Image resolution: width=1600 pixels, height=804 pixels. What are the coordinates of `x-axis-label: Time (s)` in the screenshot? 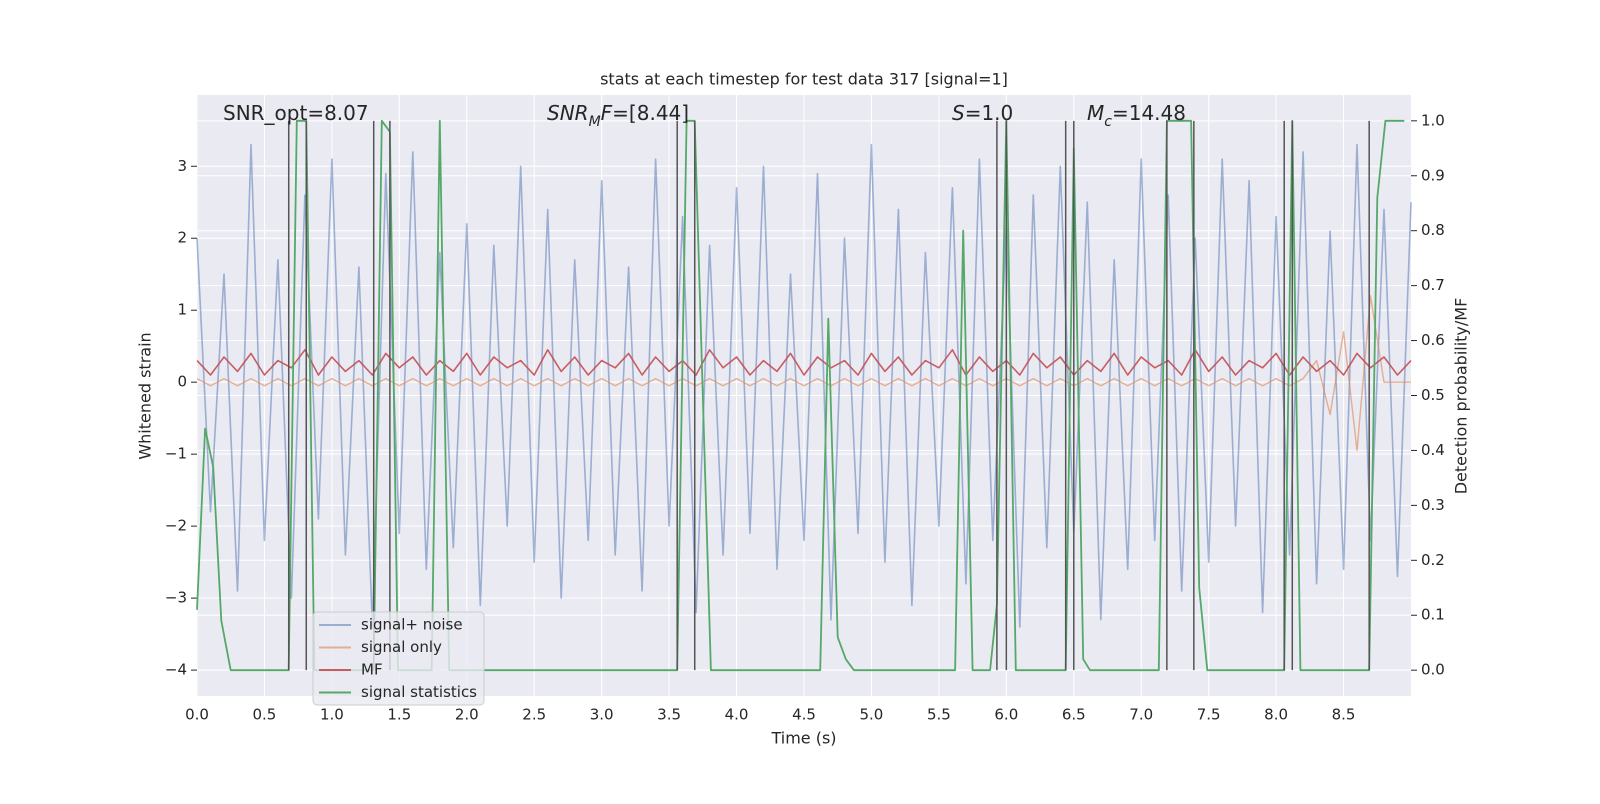 It's located at (803, 738).